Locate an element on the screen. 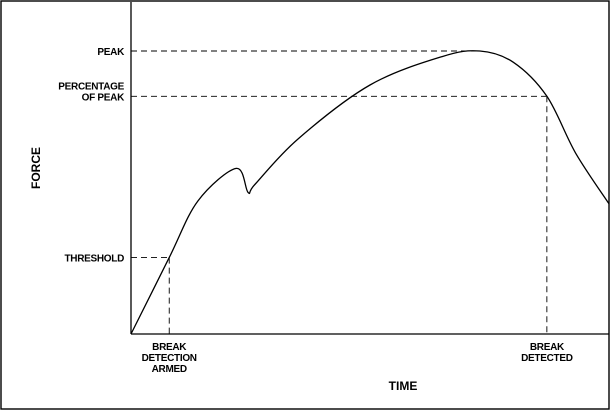  label-armed-1: DETECTION is located at coordinates (169, 358).